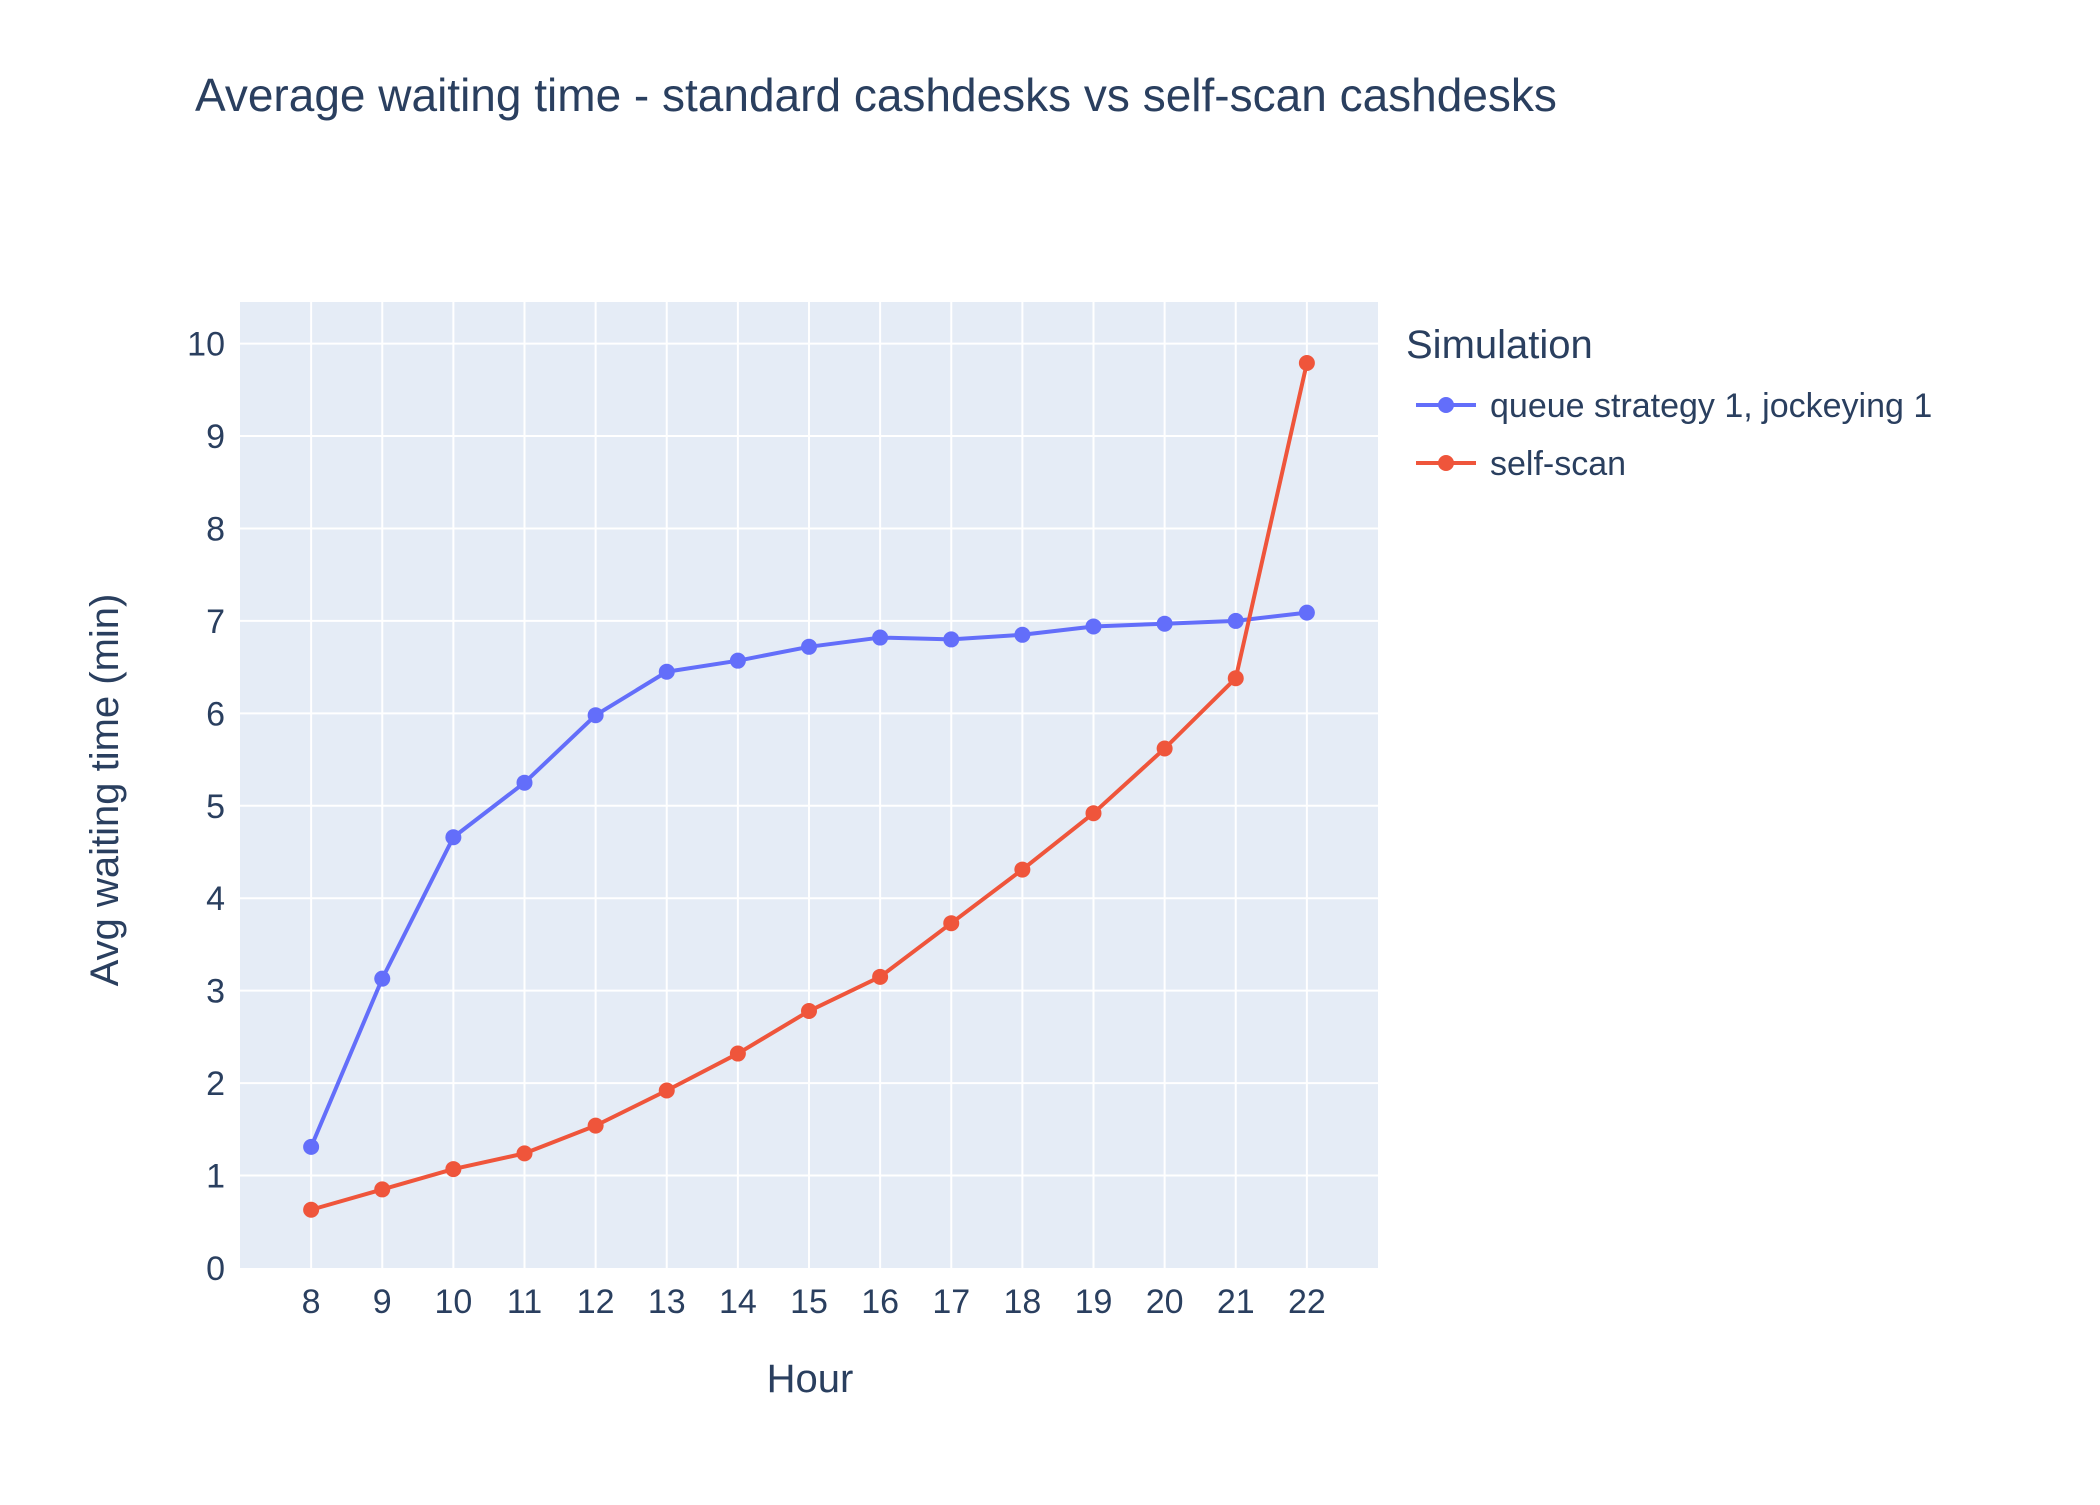 The image size is (2100, 1505). What do you see at coordinates (215, 529) in the screenshot?
I see `y-tick-label: 8` at bounding box center [215, 529].